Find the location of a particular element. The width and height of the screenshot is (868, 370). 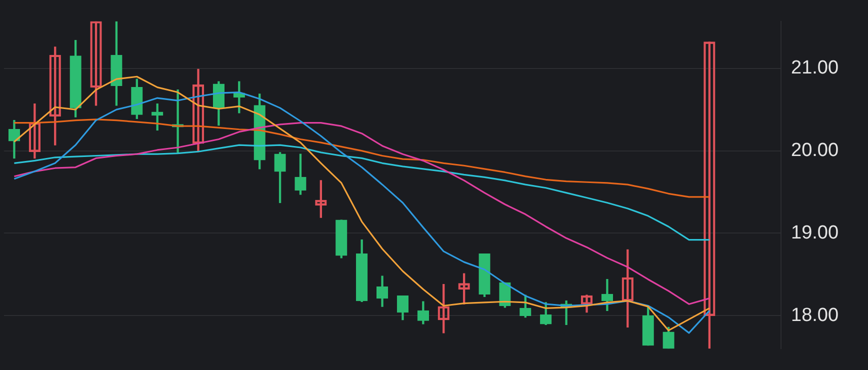

y-tick-label: 19.00 is located at coordinates (815, 233).